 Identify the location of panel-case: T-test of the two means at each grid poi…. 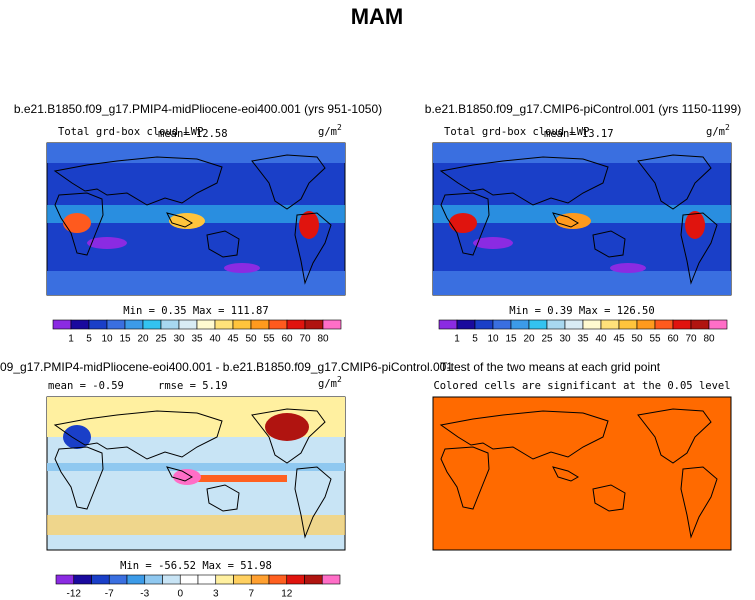
(550, 367).